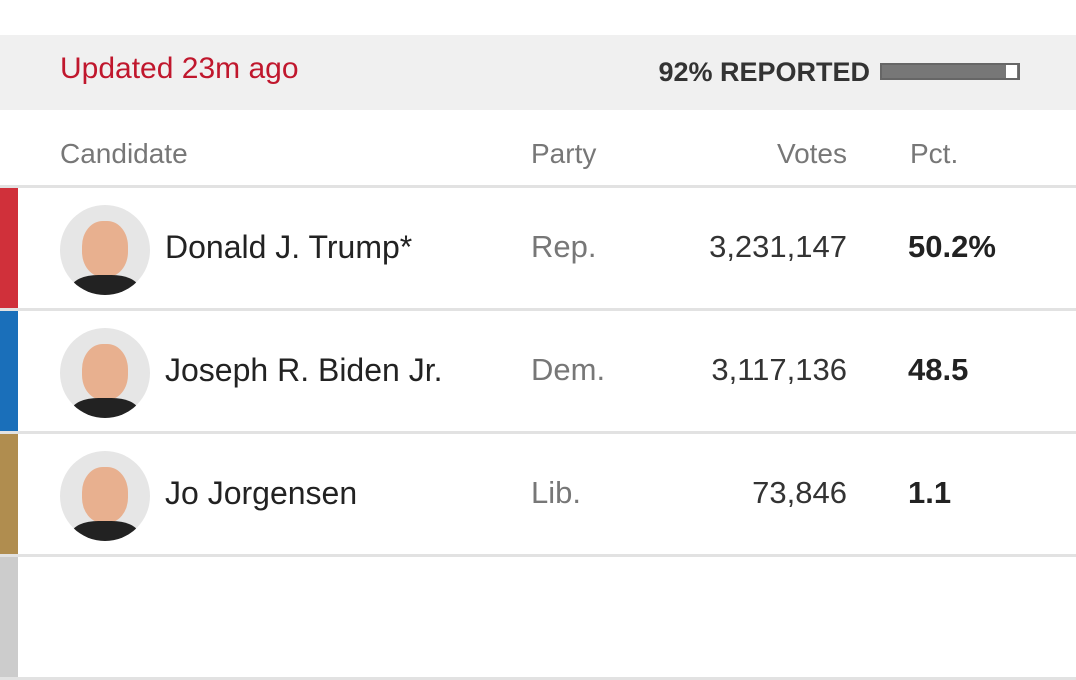  Describe the element at coordinates (556, 492) in the screenshot. I see `party: Lib.` at that location.